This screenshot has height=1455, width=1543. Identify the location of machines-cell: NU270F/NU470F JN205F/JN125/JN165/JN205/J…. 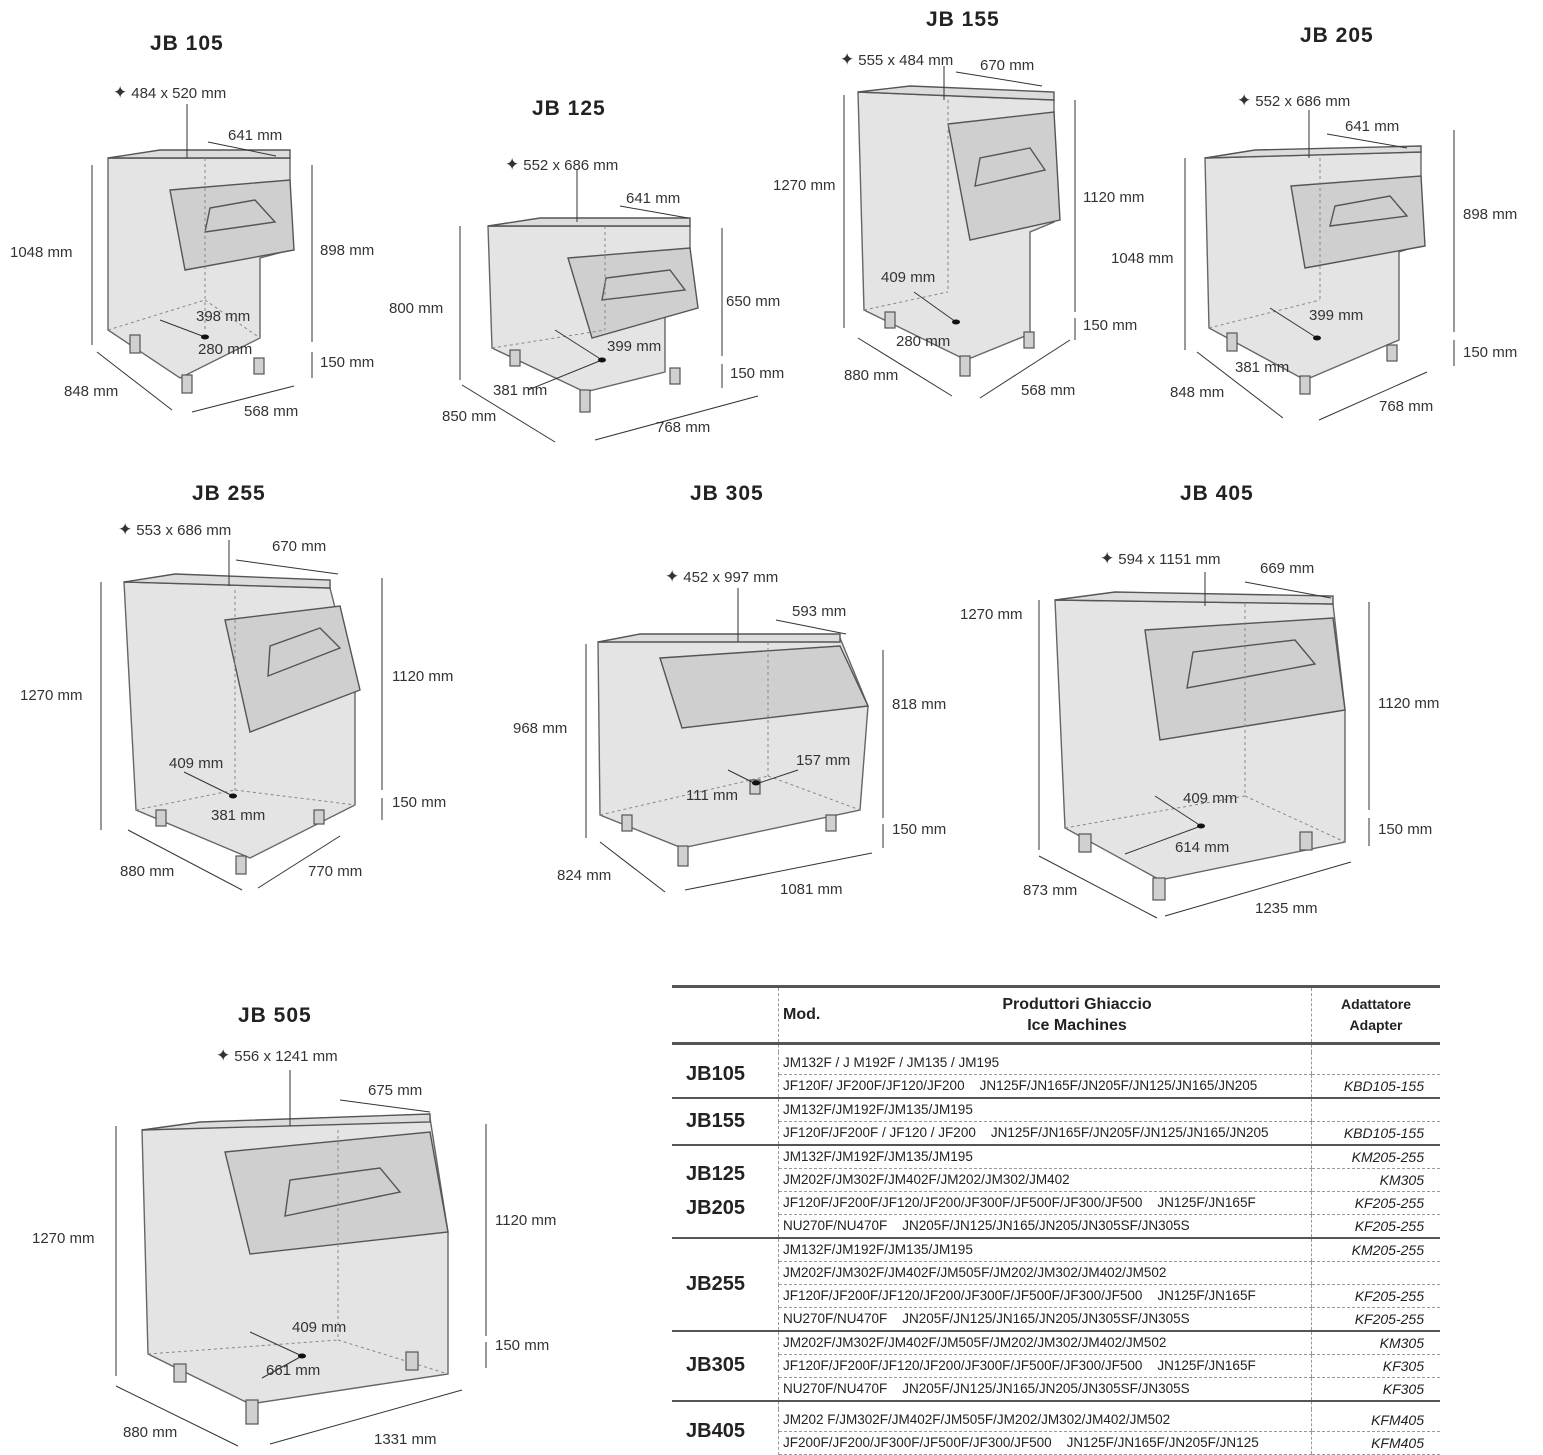
(986, 1318).